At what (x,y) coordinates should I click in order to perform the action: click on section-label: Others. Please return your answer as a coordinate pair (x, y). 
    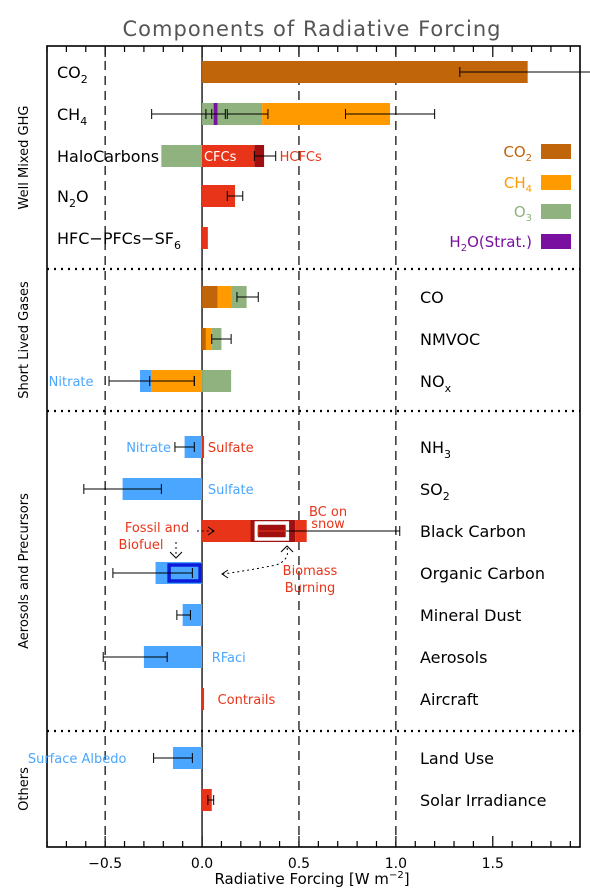
    Looking at the image, I should click on (24, 789).